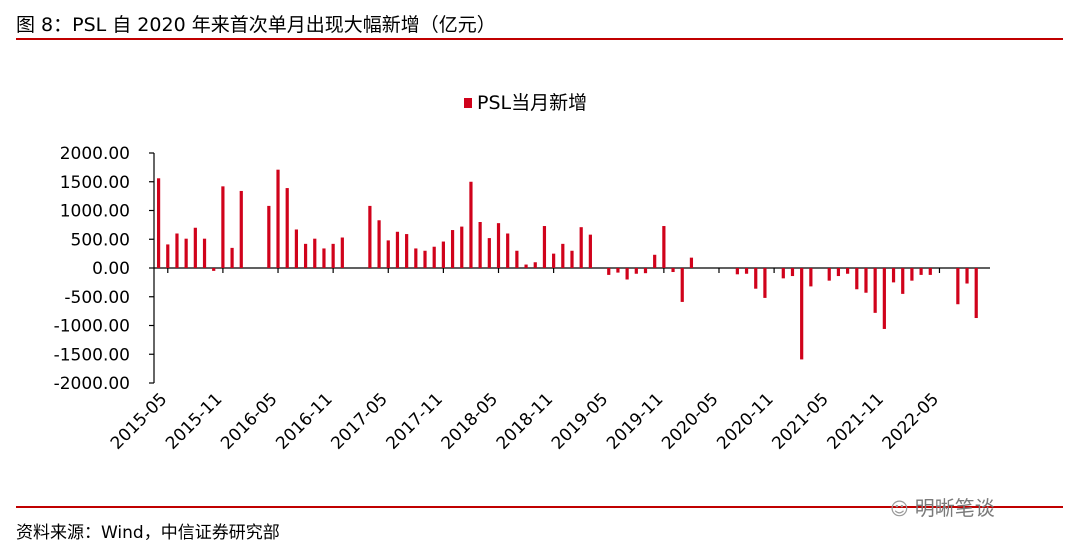  Describe the element at coordinates (95, 183) in the screenshot. I see `y-tick-label: 1500.00` at that location.